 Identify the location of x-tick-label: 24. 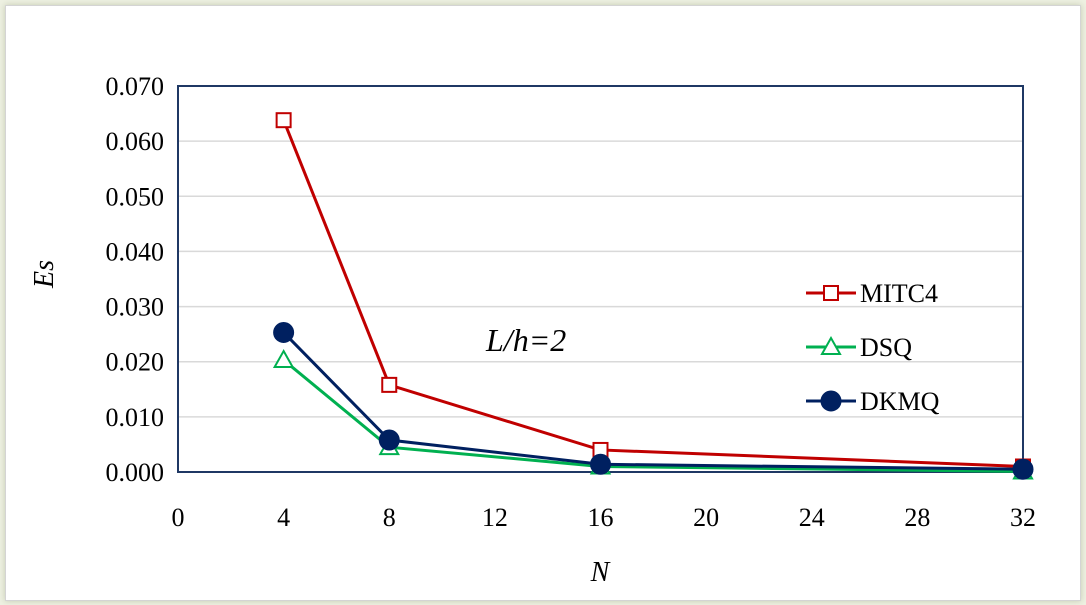
(812, 517).